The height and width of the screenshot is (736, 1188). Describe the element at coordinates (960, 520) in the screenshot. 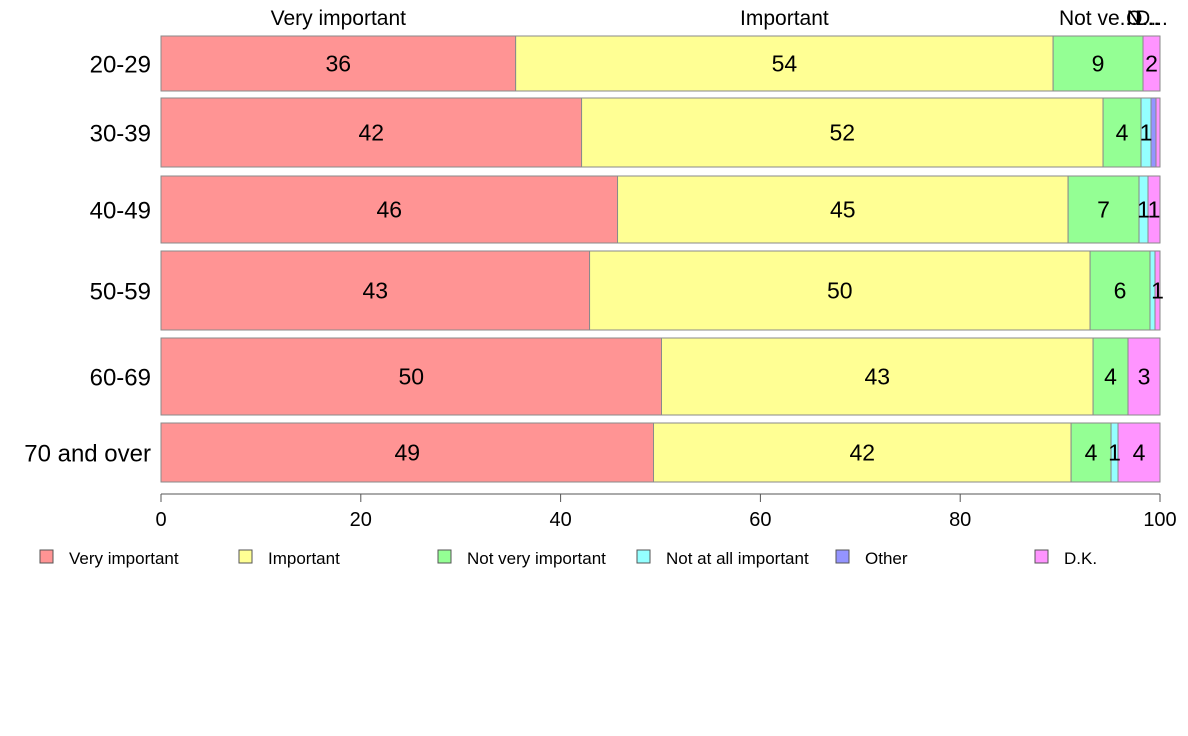

I see `x-tick-label: 80` at that location.